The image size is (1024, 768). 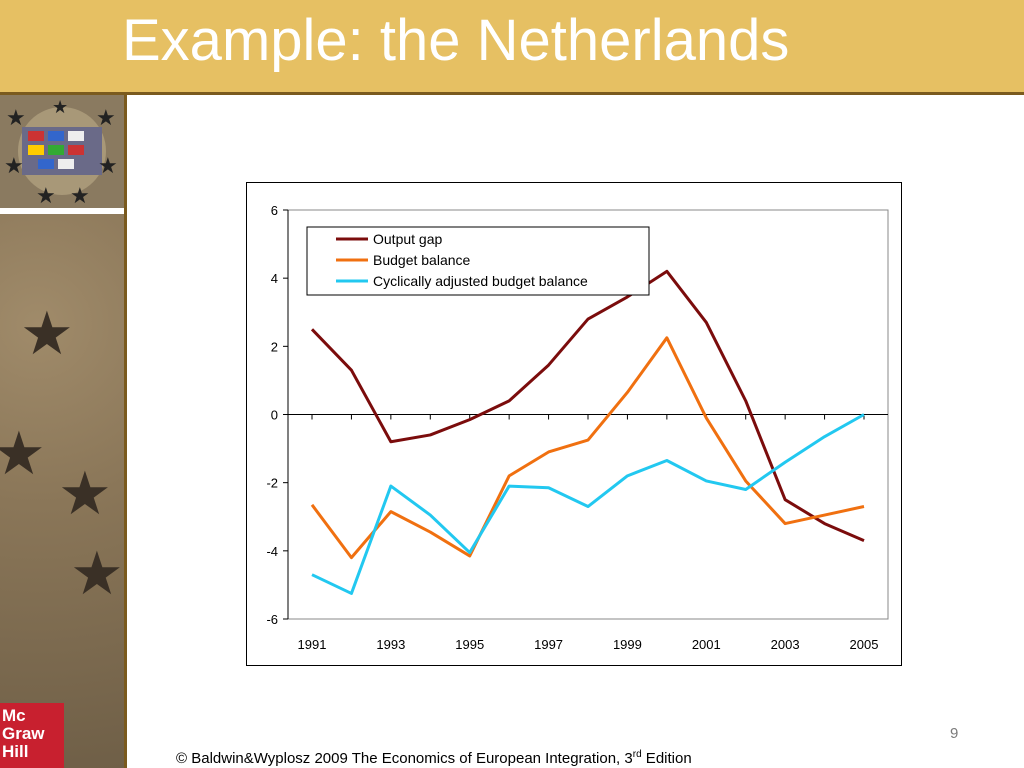 I want to click on star-shape-3: ★, so click(x=85, y=493).